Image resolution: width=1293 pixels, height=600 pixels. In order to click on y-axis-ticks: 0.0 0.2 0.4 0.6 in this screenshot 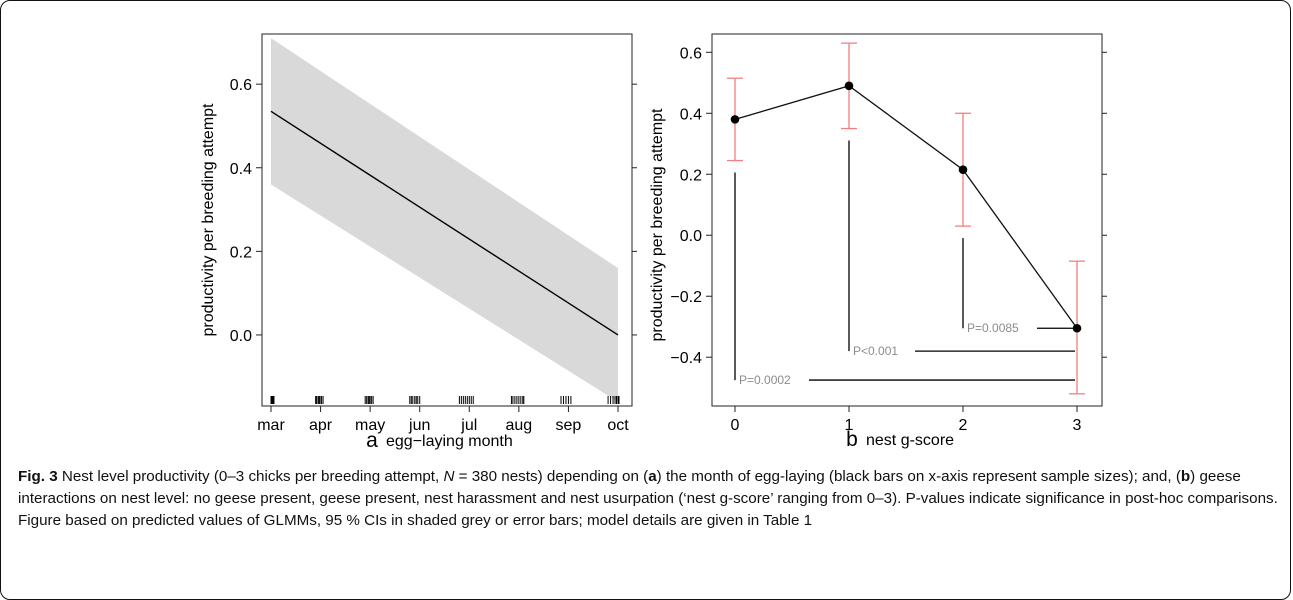, I will do `click(246, 211)`.